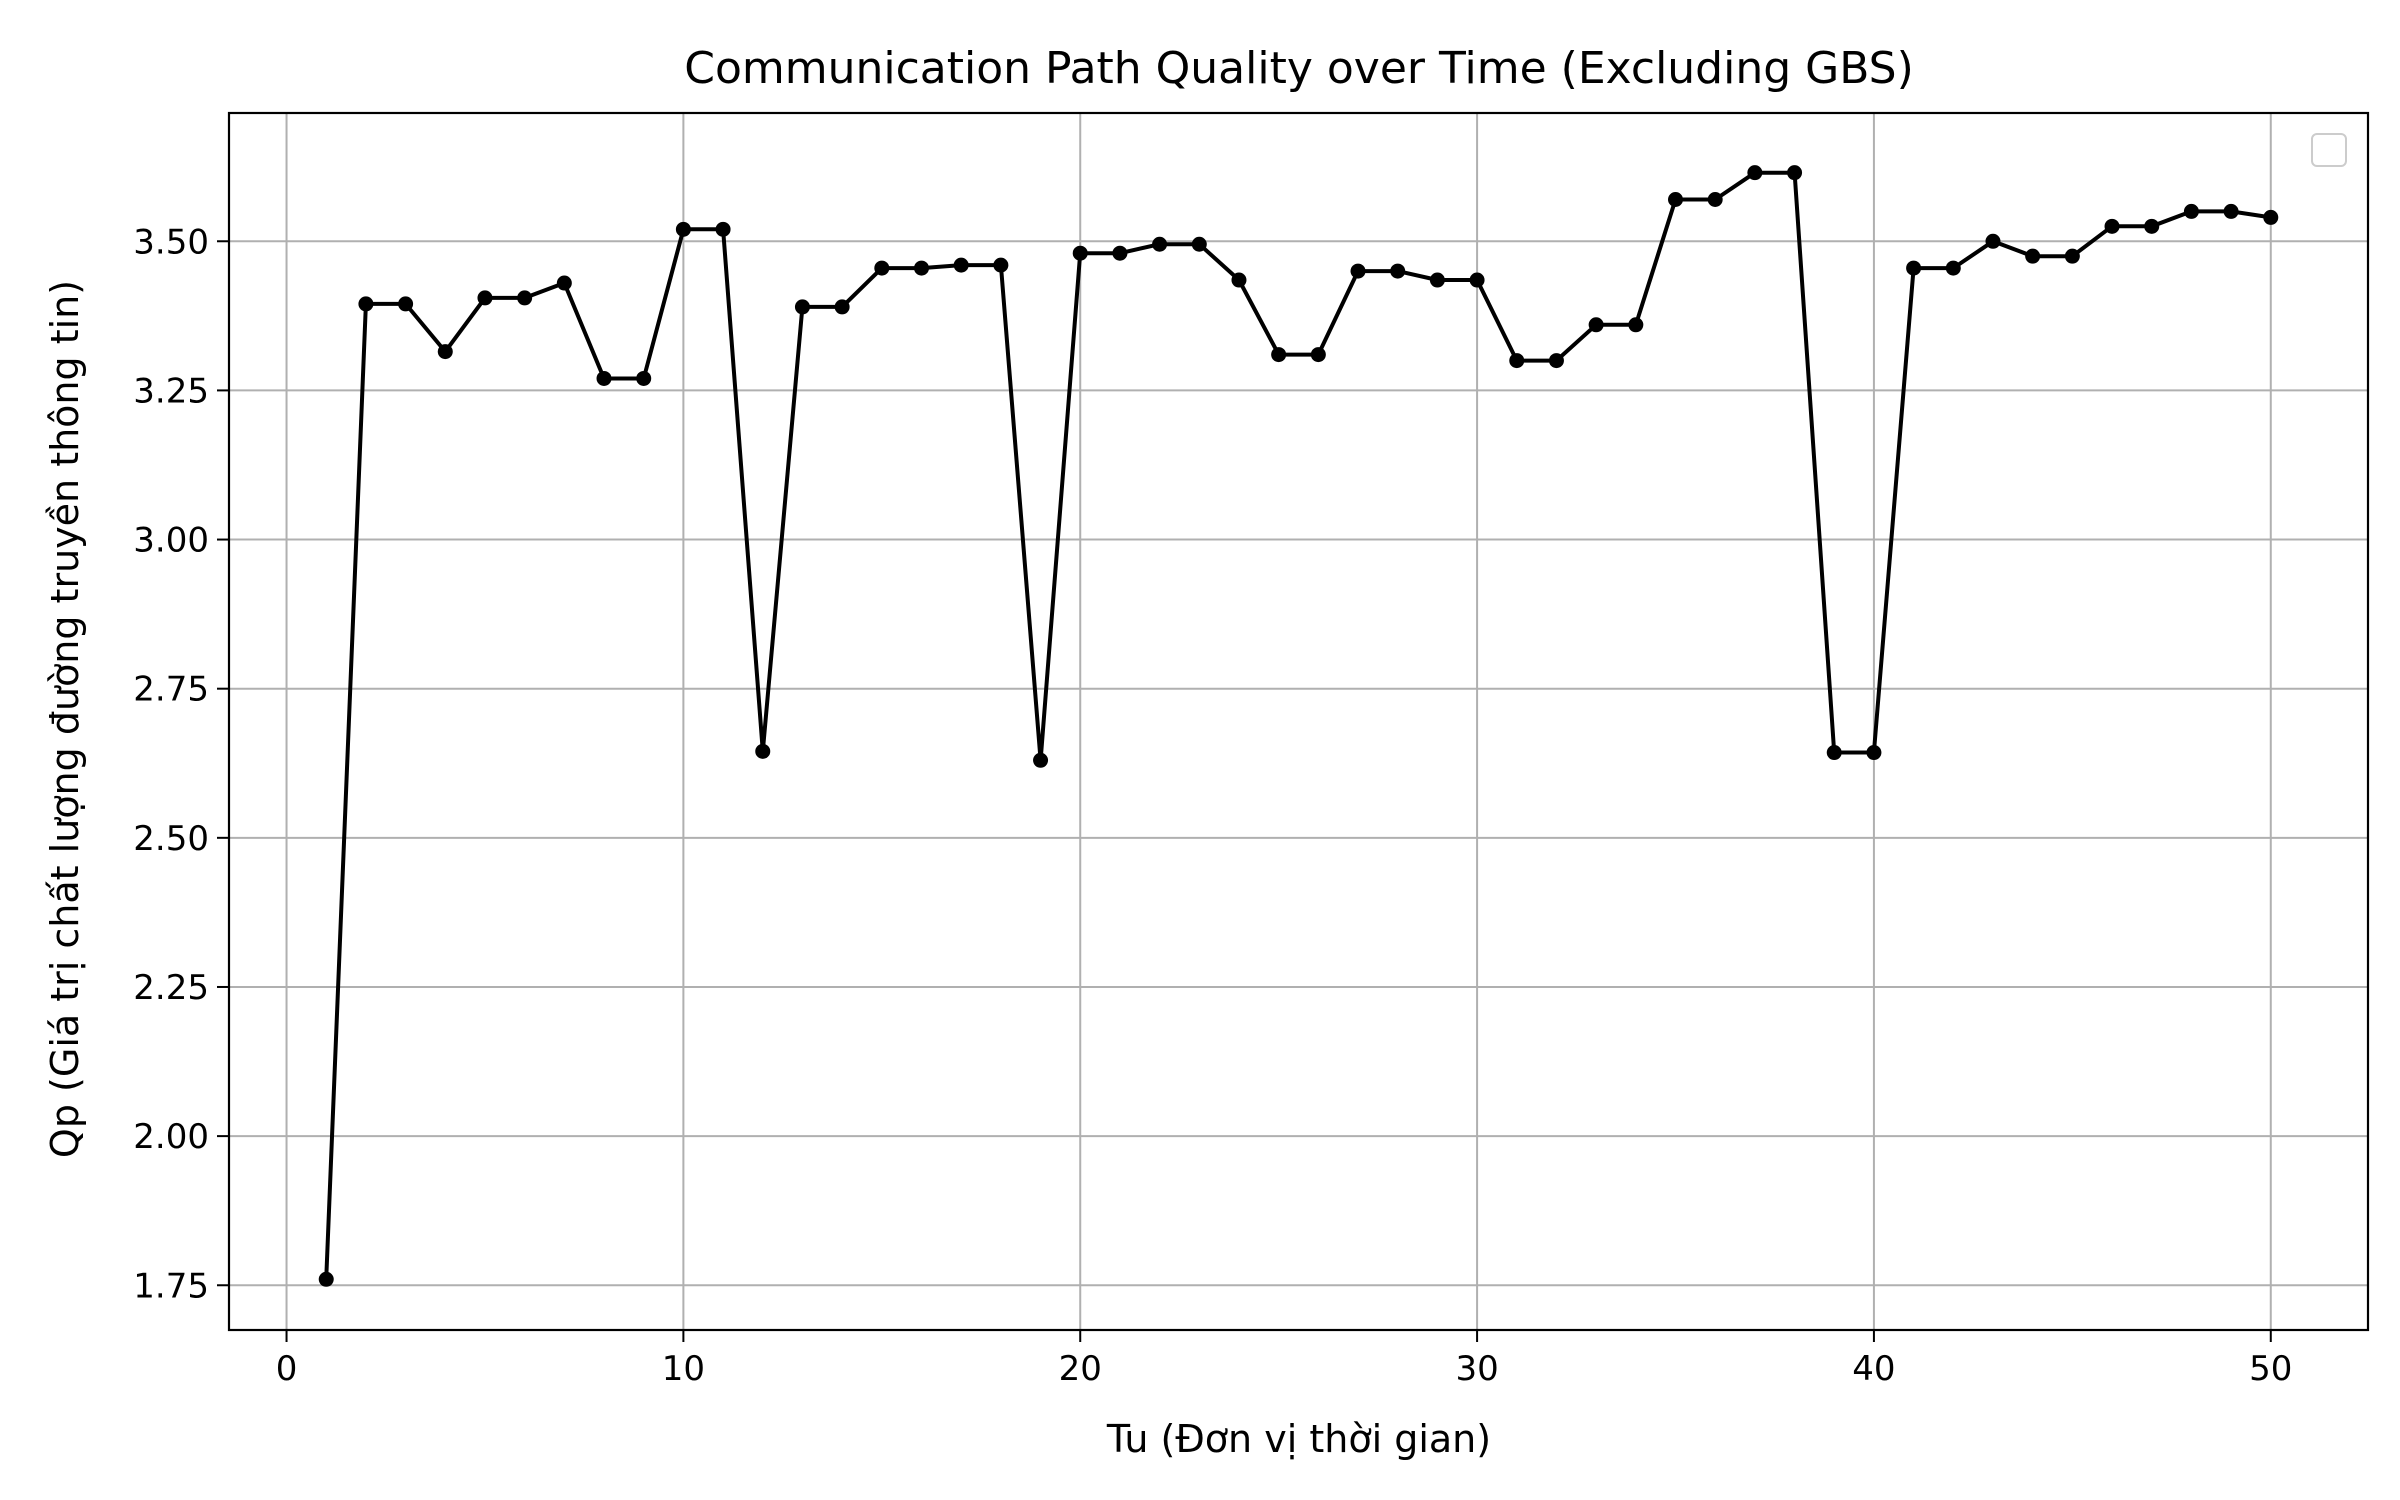  I want to click on y-tick-label: 3.25, so click(171, 391).